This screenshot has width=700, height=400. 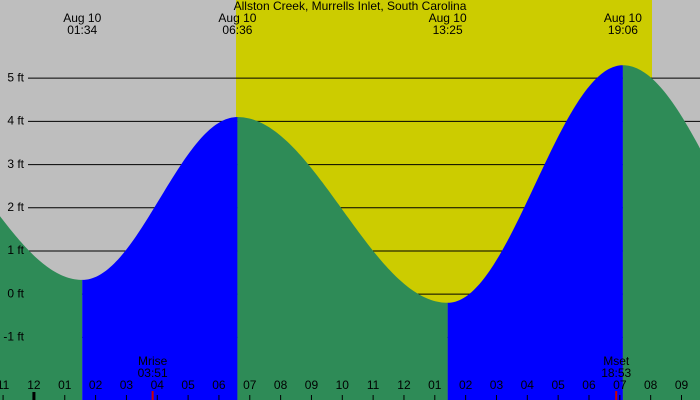 I want to click on moon-time: 18:53, so click(x=616, y=373).